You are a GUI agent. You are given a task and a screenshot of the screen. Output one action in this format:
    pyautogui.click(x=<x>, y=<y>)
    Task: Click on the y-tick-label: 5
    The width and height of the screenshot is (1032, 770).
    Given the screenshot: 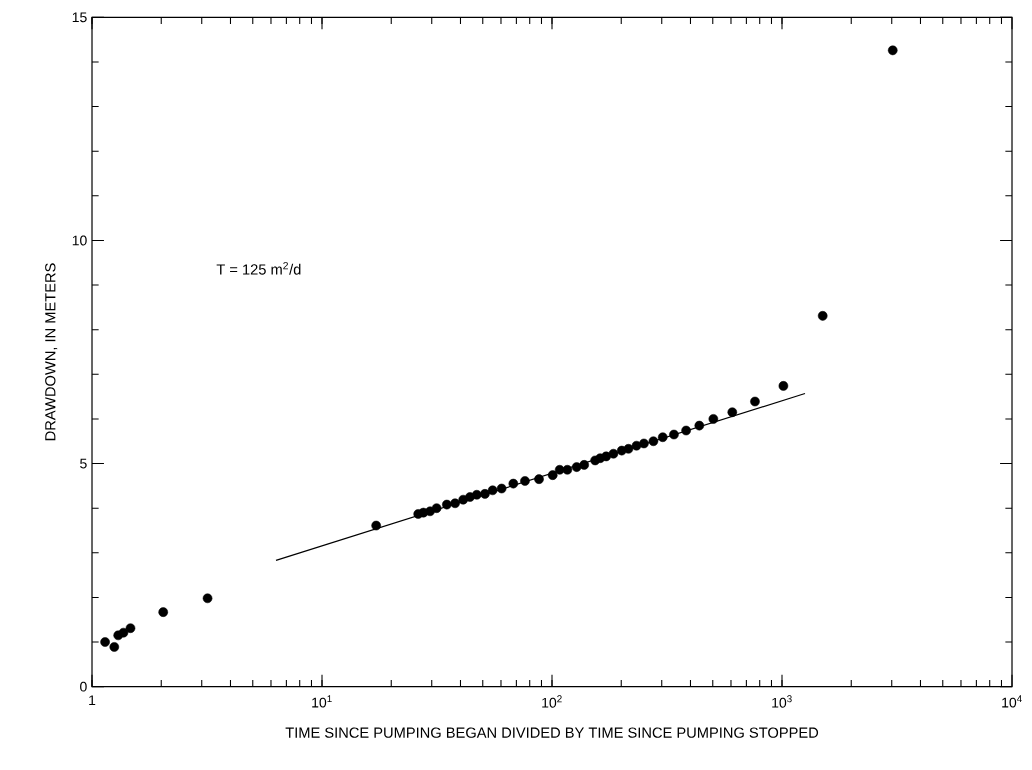 What is the action you would take?
    pyautogui.click(x=83, y=463)
    